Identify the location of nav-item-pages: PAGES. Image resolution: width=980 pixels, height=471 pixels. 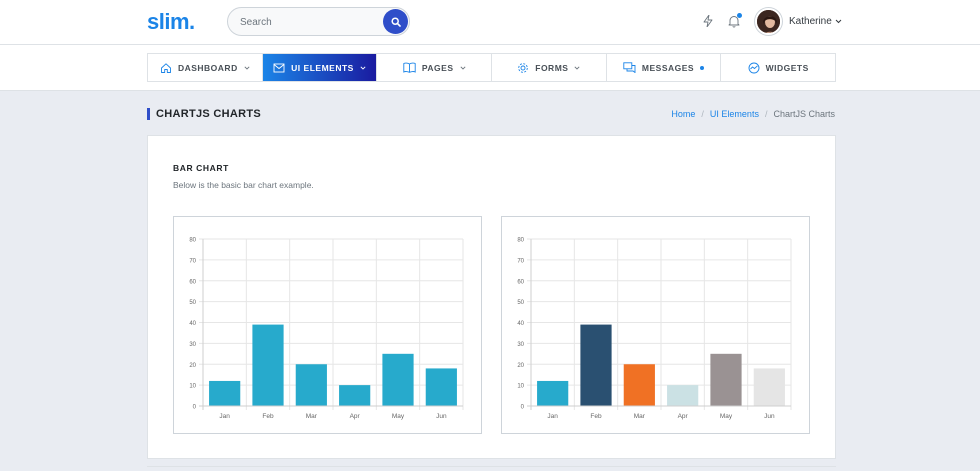
(435, 67).